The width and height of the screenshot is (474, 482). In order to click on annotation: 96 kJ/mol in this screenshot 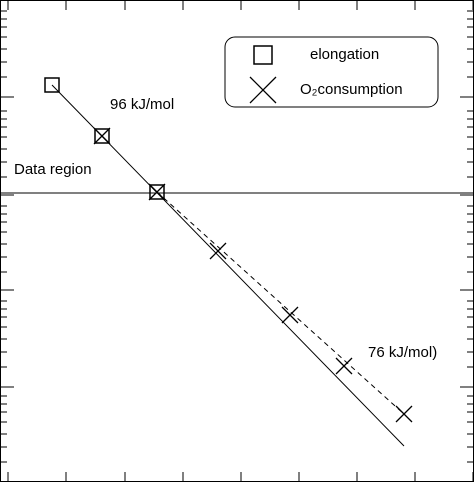, I will do `click(142, 104)`.